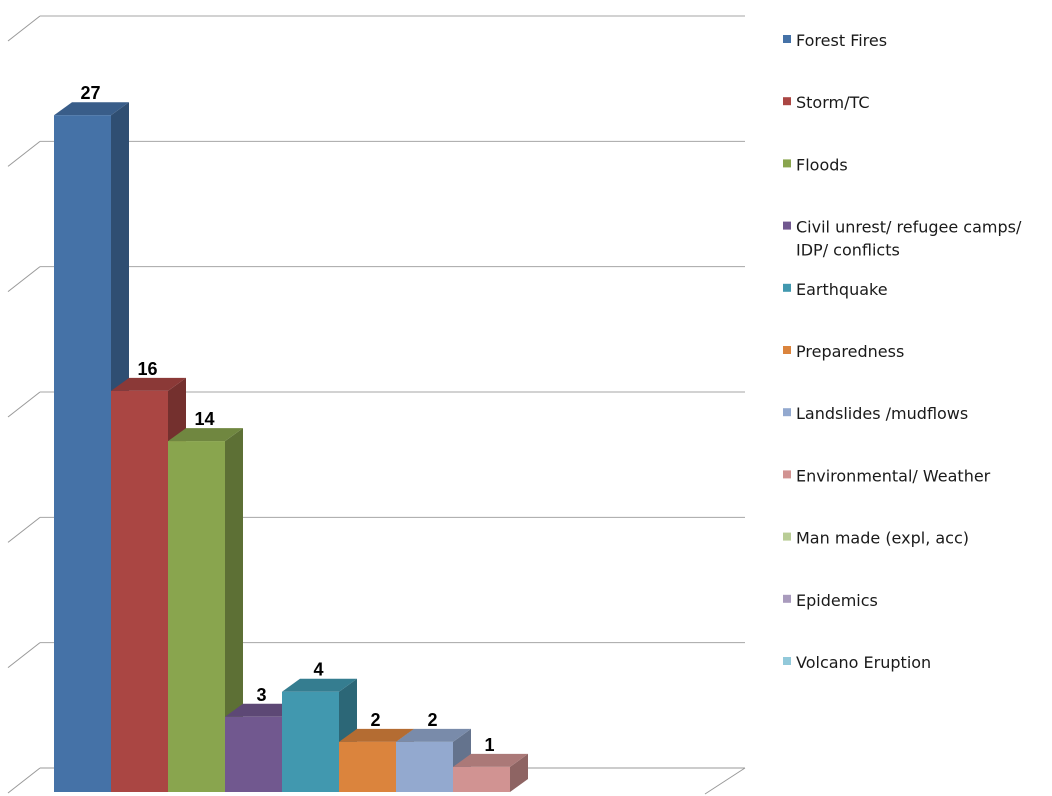  What do you see at coordinates (850, 351) in the screenshot?
I see `legend-label: Preparedness` at bounding box center [850, 351].